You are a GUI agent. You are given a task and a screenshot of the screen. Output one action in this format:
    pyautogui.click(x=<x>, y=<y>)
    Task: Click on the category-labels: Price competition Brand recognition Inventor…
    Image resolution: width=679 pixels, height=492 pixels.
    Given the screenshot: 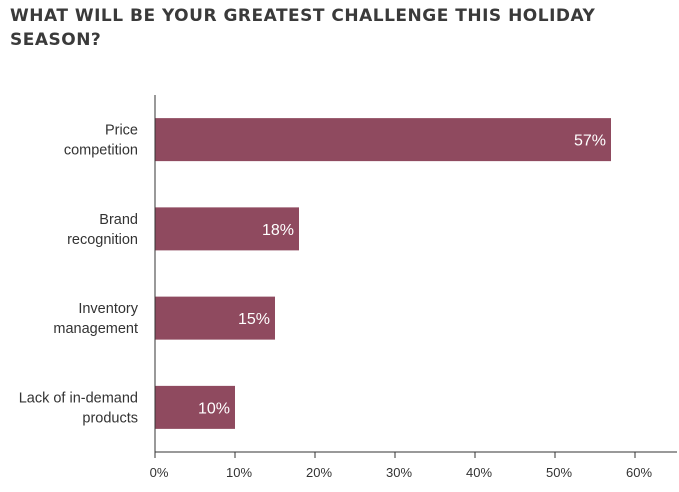 What is the action you would take?
    pyautogui.click(x=79, y=275)
    